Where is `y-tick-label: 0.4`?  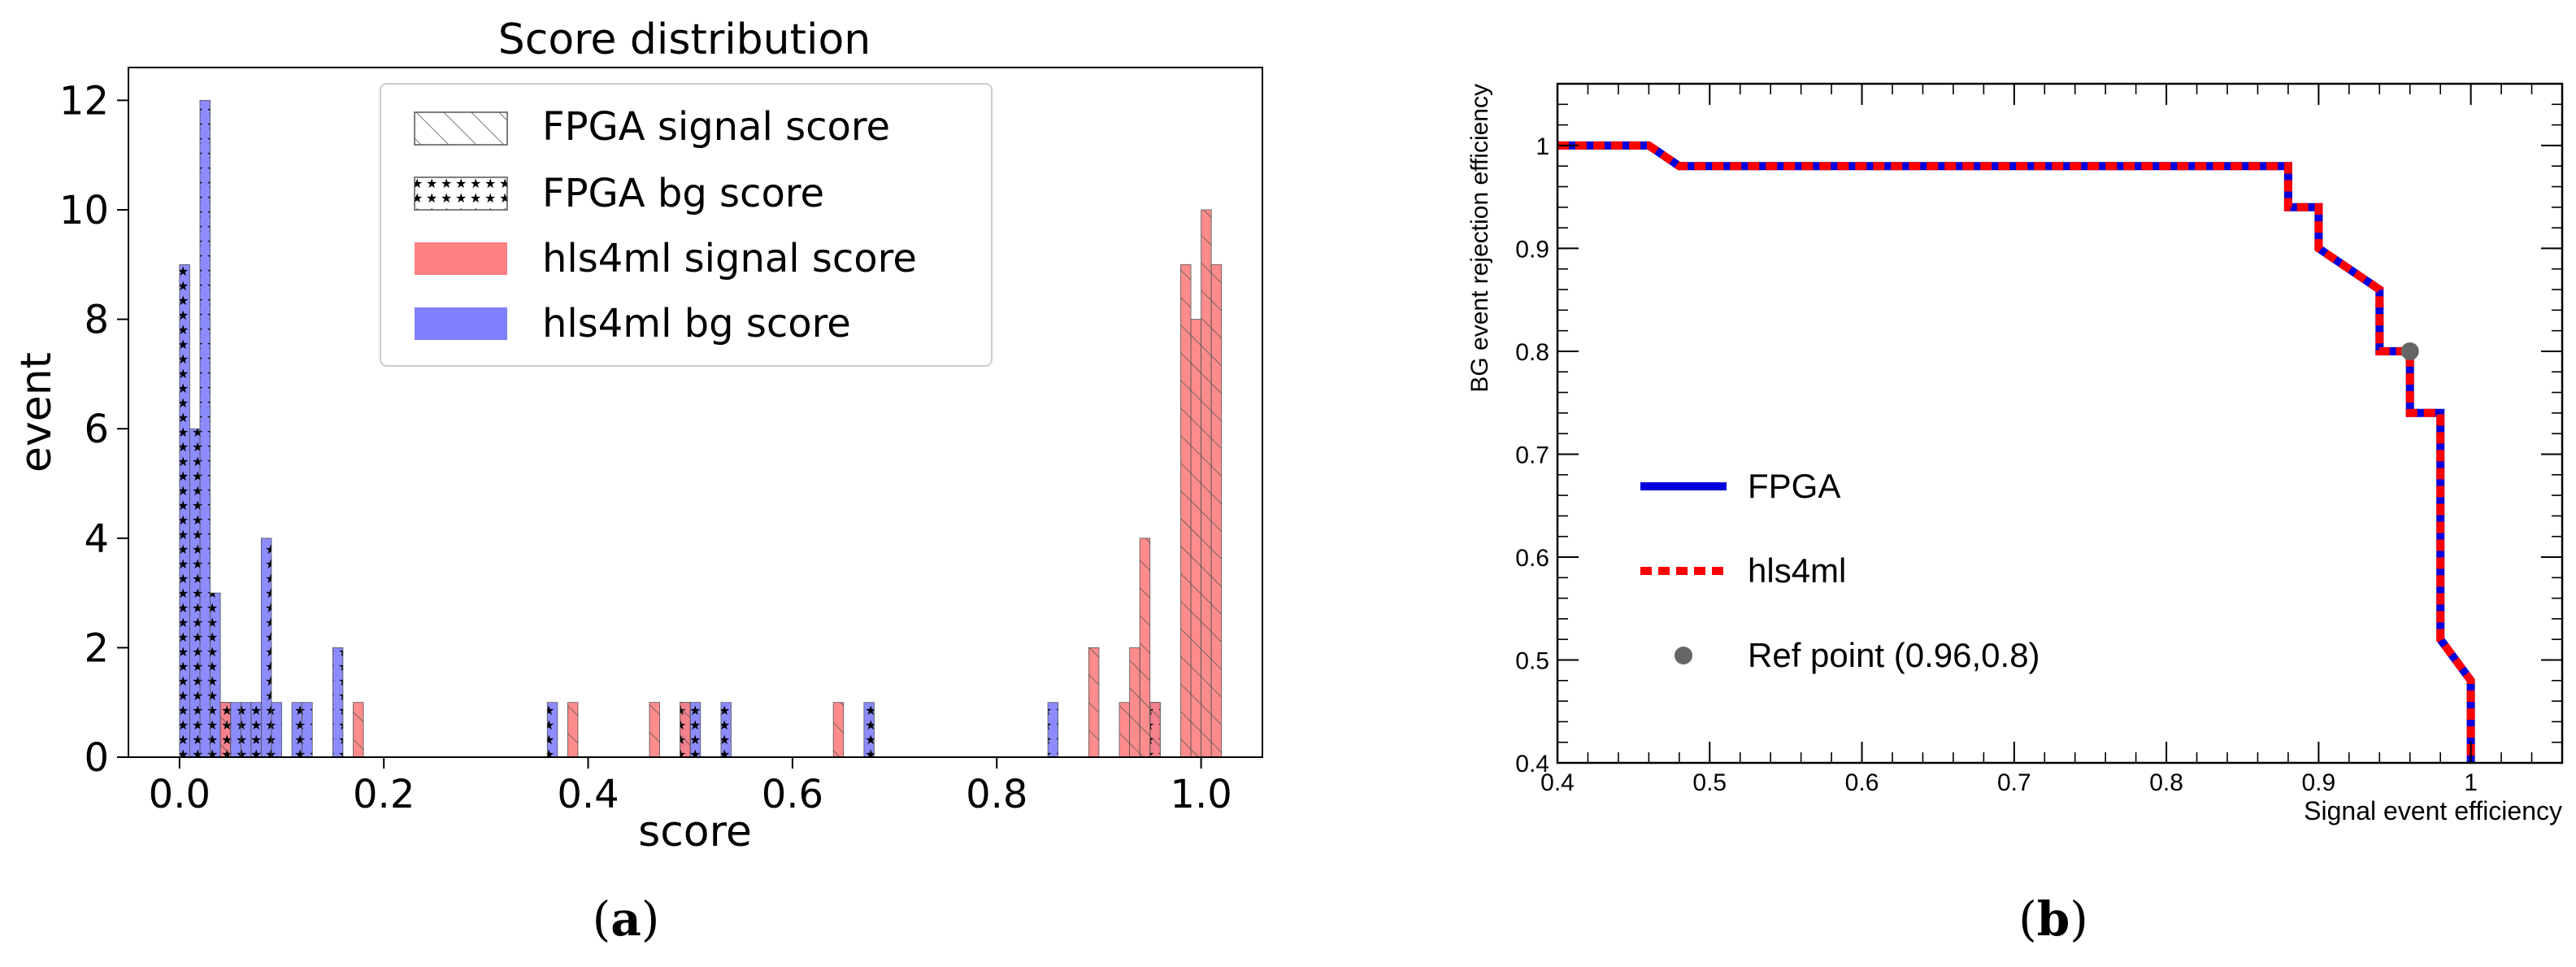
y-tick-label: 0.4 is located at coordinates (1532, 764).